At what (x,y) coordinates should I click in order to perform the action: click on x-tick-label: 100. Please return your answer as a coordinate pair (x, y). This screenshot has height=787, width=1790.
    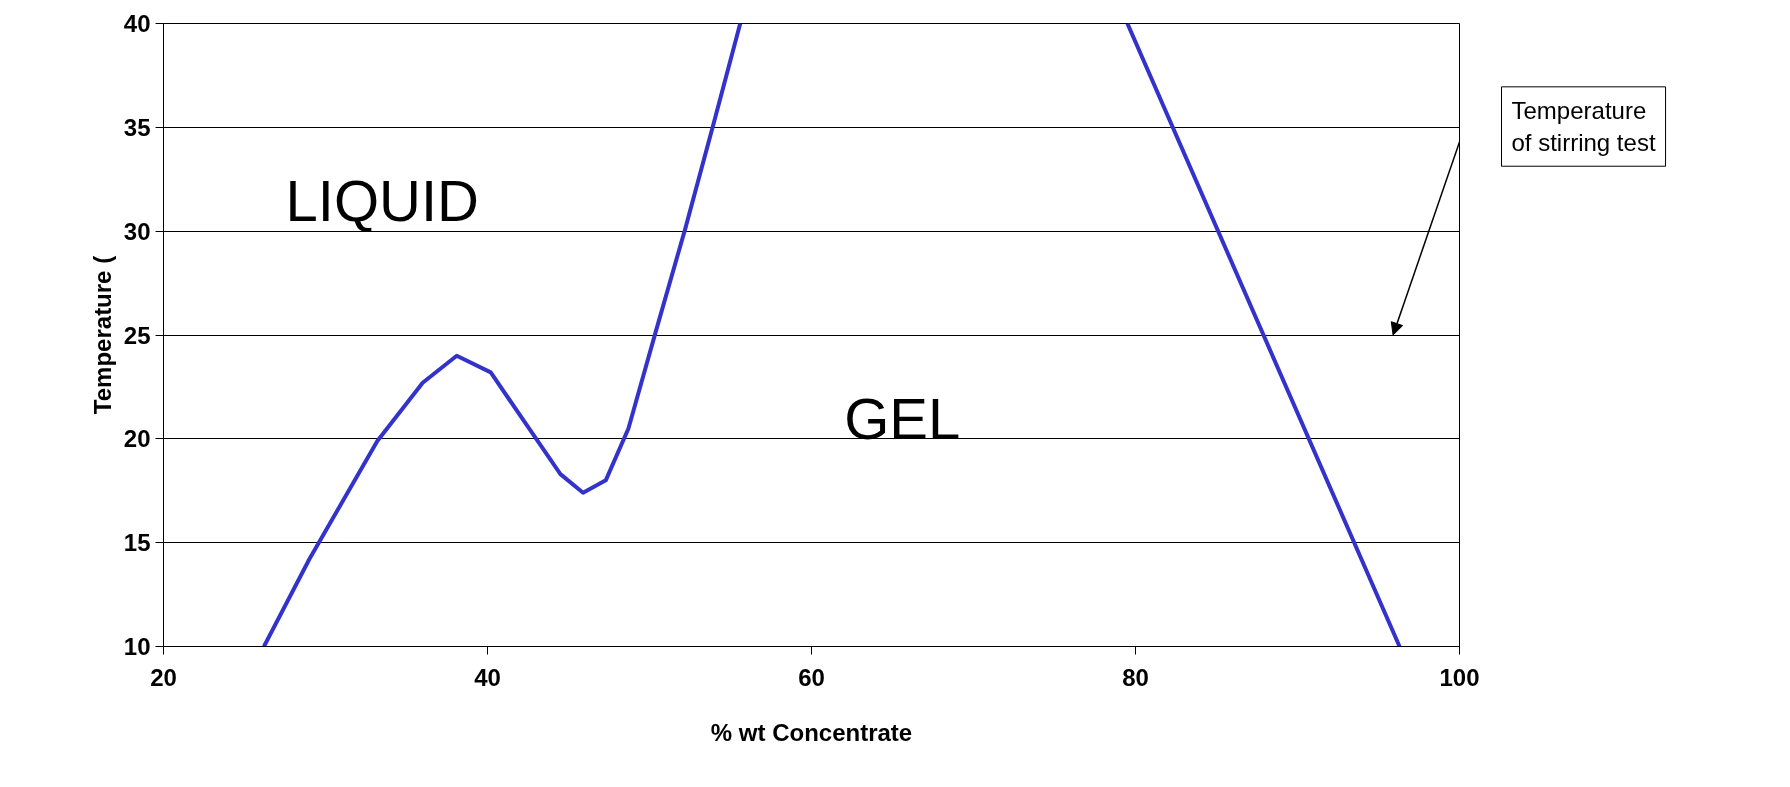
    Looking at the image, I should click on (1459, 677).